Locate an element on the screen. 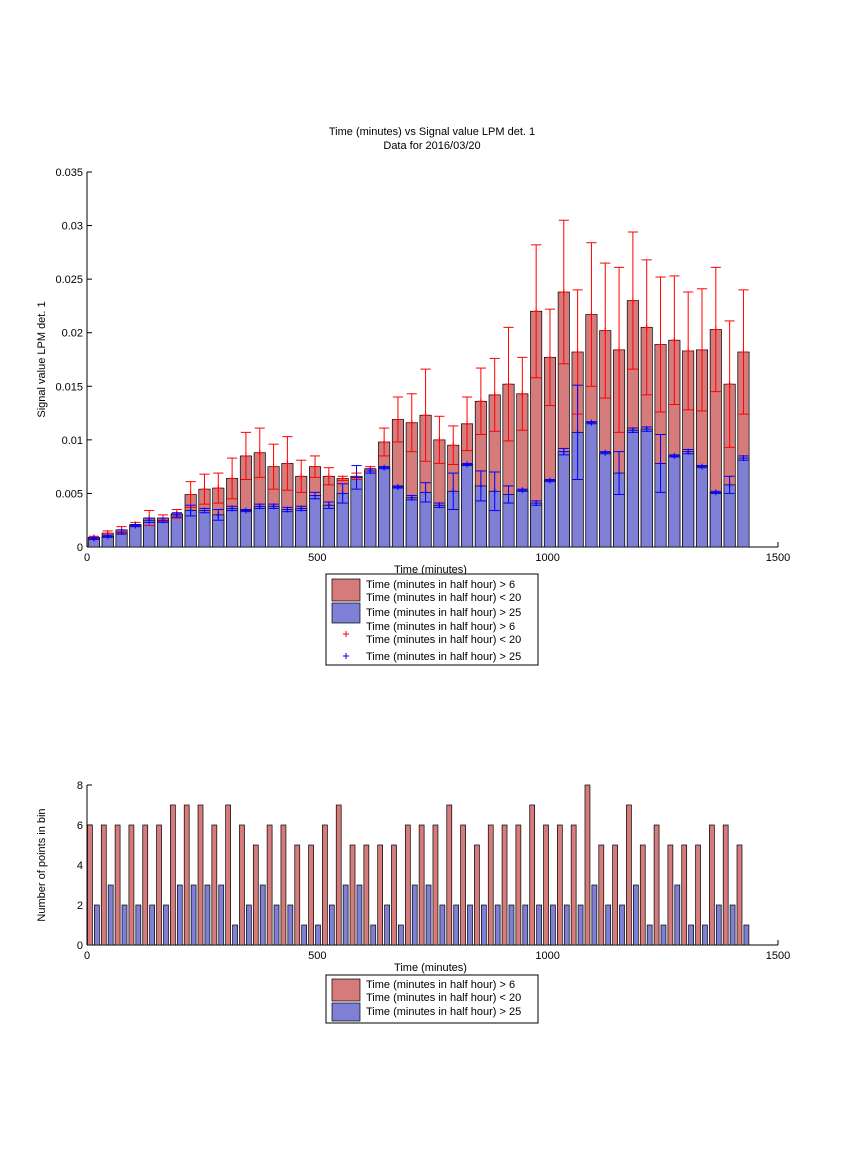  legend-swatch-red is located at coordinates (346, 590).